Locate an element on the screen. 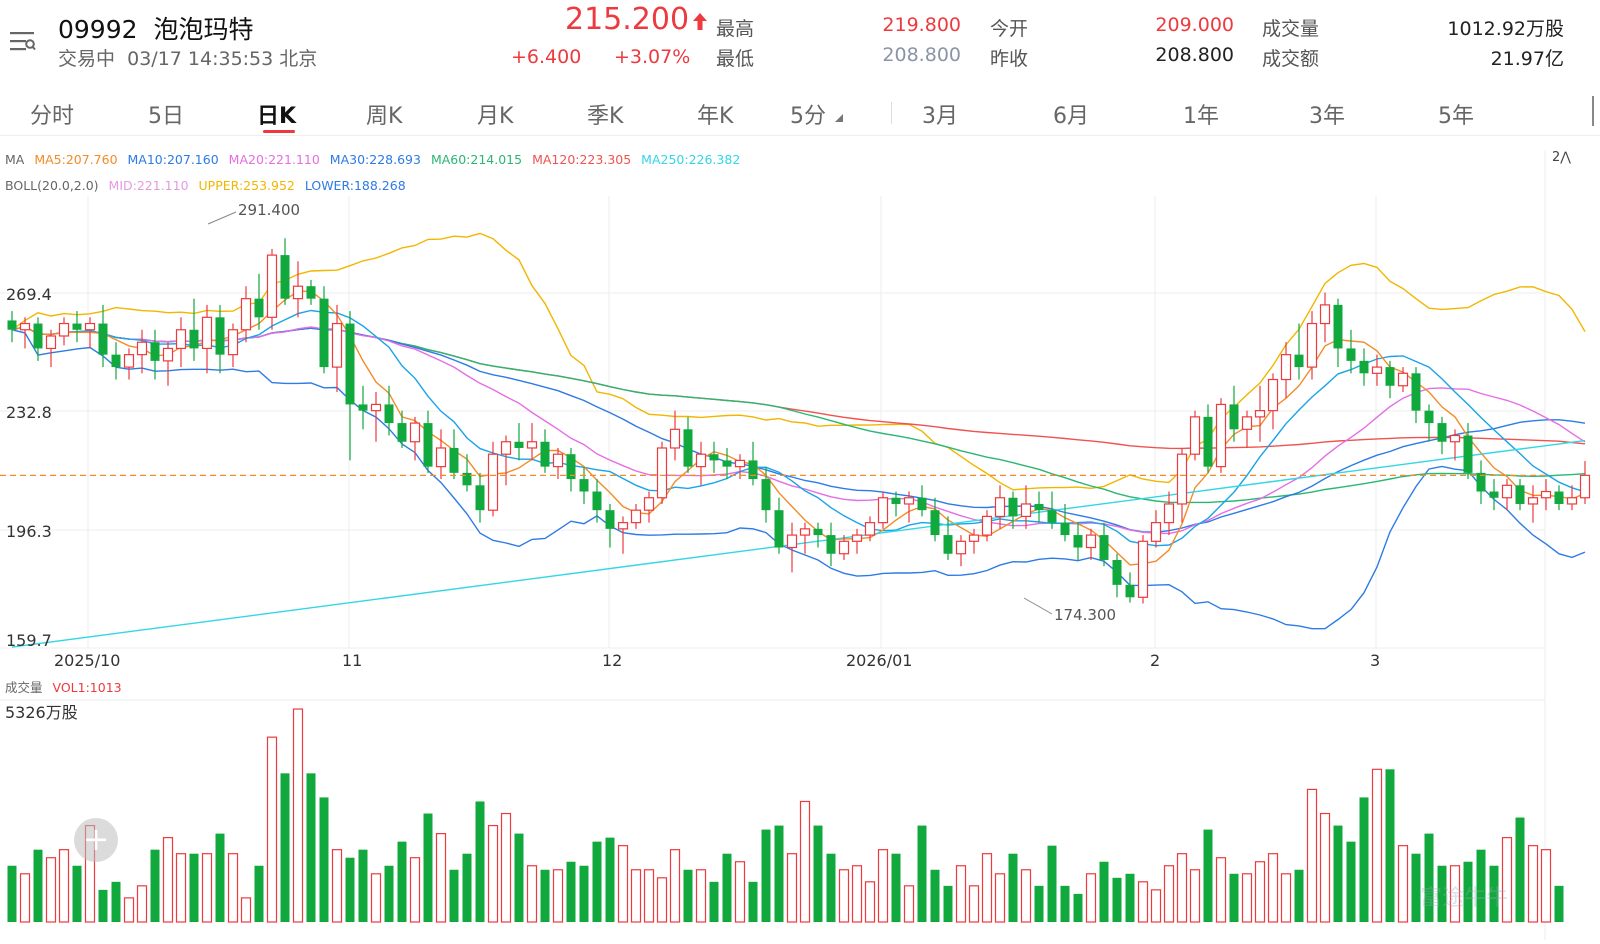  tab-3year: 3年 is located at coordinates (1327, 116).